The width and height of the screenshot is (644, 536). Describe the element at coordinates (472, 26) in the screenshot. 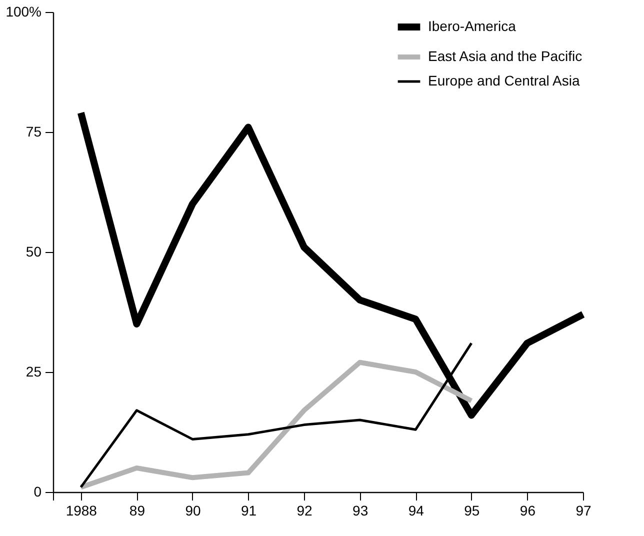

I see `legend-label: Ibero-America` at that location.